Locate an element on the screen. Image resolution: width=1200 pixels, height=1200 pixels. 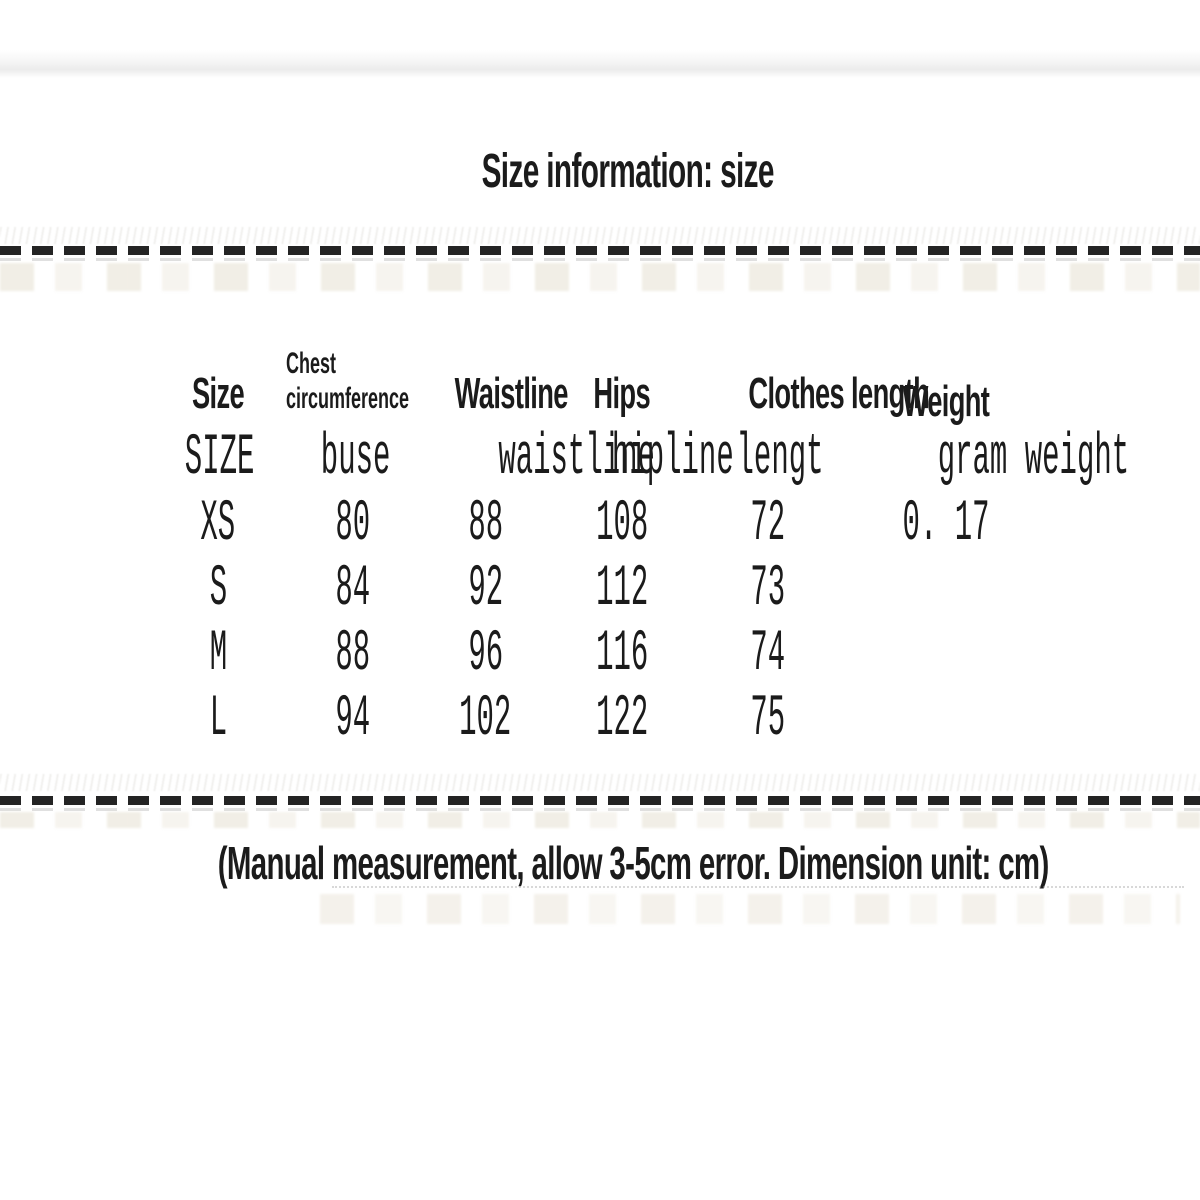
subheader-waistline: waistline is located at coordinates (576, 458).